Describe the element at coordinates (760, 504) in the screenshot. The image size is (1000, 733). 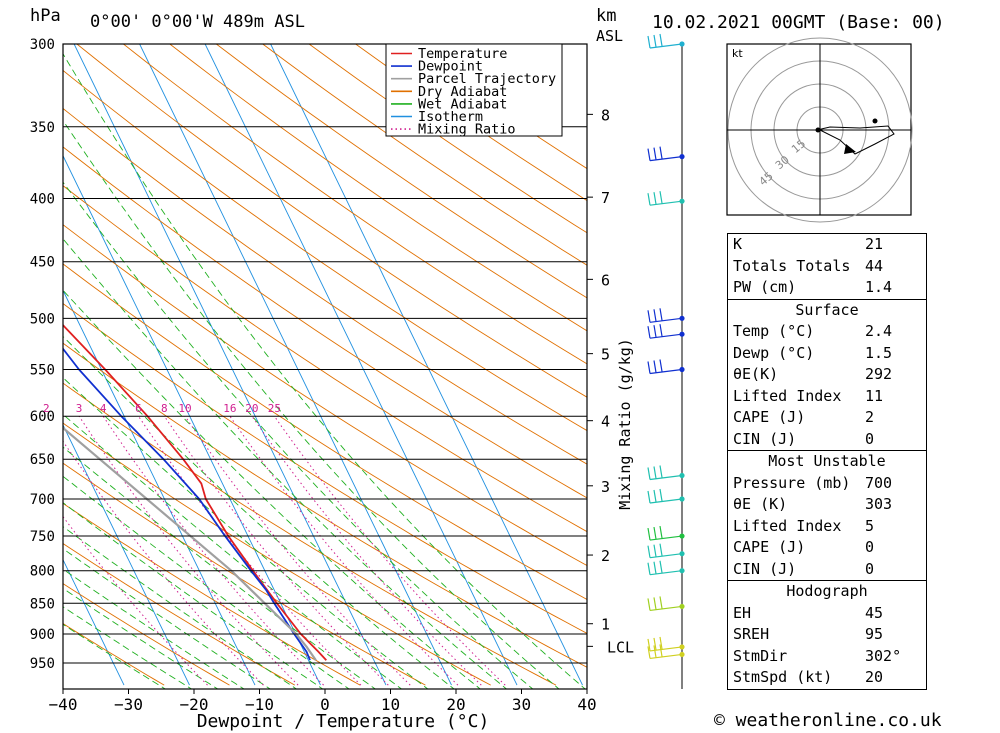
I see `most-unstable-label: θE (K)` at that location.